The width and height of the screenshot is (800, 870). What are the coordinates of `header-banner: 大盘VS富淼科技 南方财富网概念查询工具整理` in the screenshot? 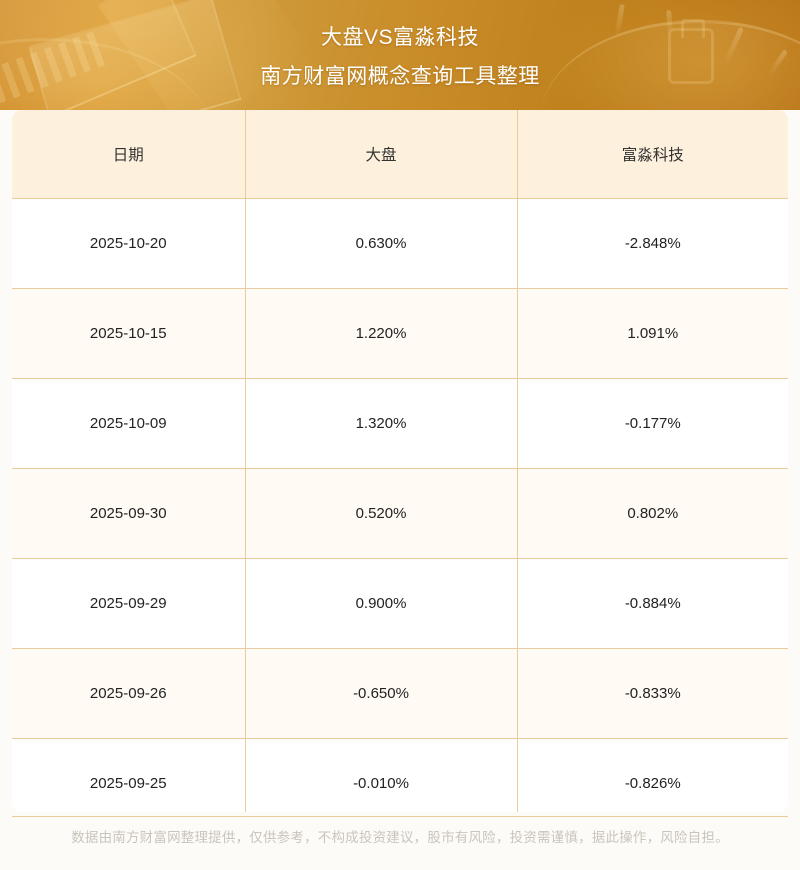 It's located at (400, 55).